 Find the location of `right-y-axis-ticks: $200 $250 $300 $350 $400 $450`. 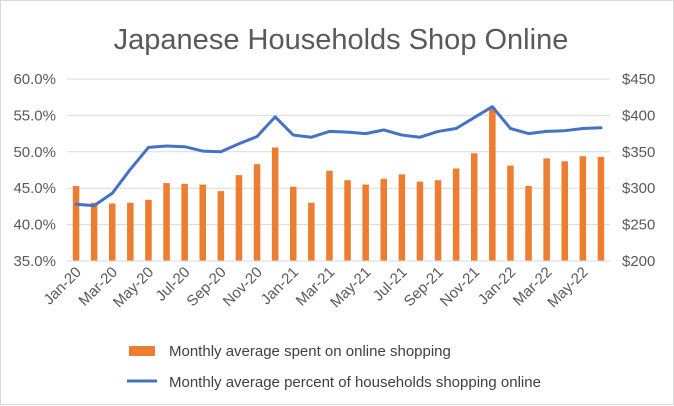

right-y-axis-ticks: $200 $250 $300 $350 $400 $450 is located at coordinates (638, 170).